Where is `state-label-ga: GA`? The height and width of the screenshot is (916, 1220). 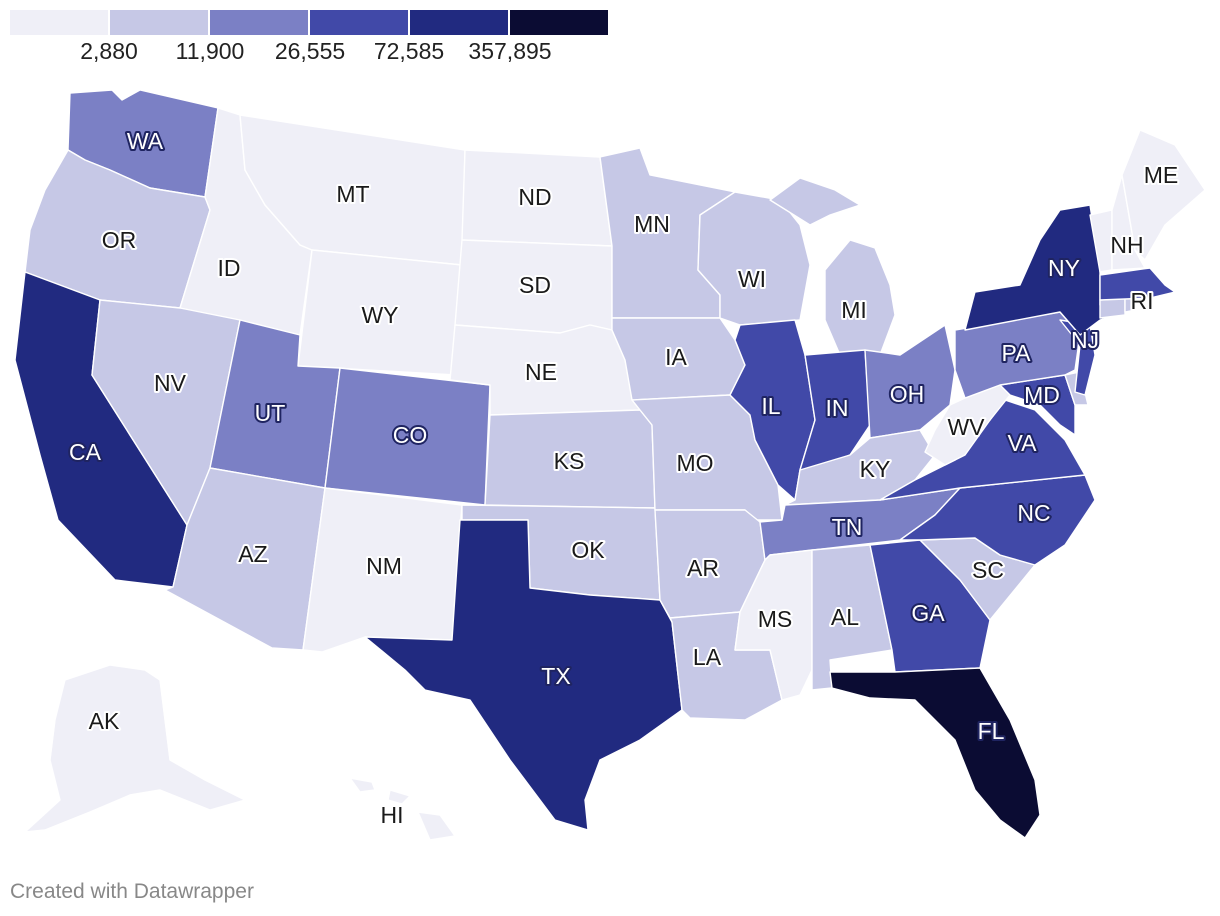 state-label-ga: GA is located at coordinates (928, 613).